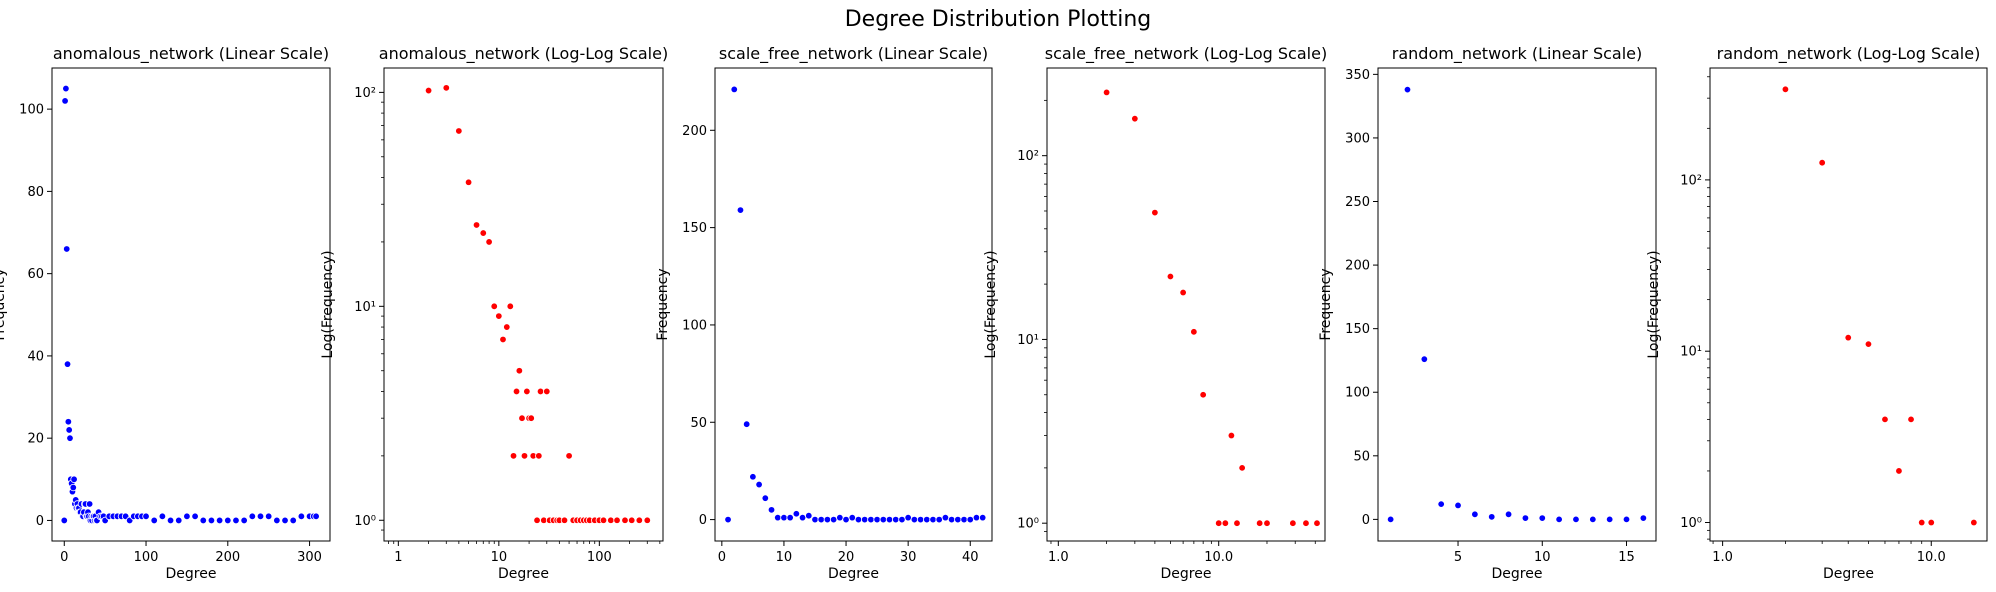  Describe the element at coordinates (1931, 557) in the screenshot. I see `x-tick-label: 10.0` at that location.